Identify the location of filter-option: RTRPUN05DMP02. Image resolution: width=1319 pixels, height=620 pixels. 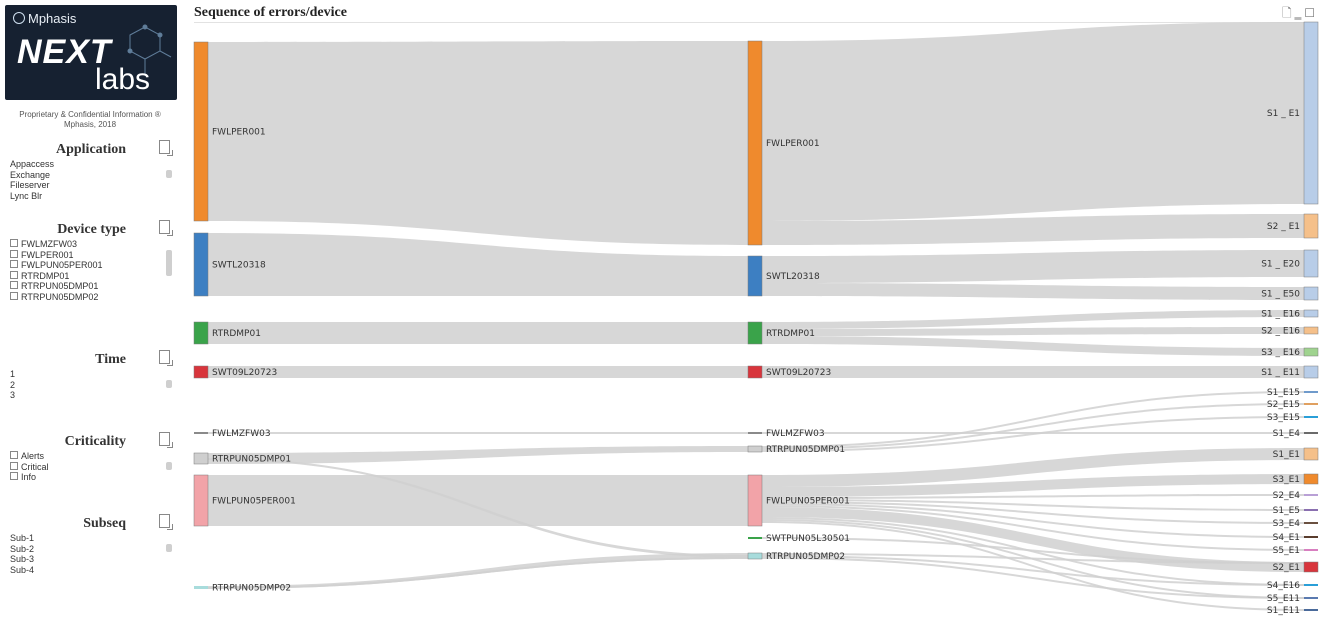
(56, 297).